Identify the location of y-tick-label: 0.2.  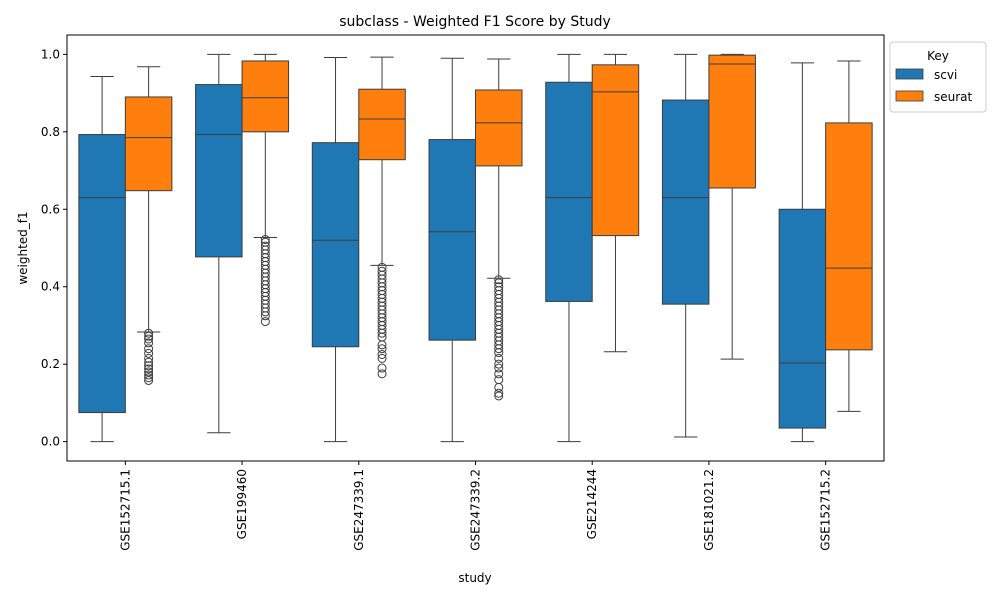
(50, 364).